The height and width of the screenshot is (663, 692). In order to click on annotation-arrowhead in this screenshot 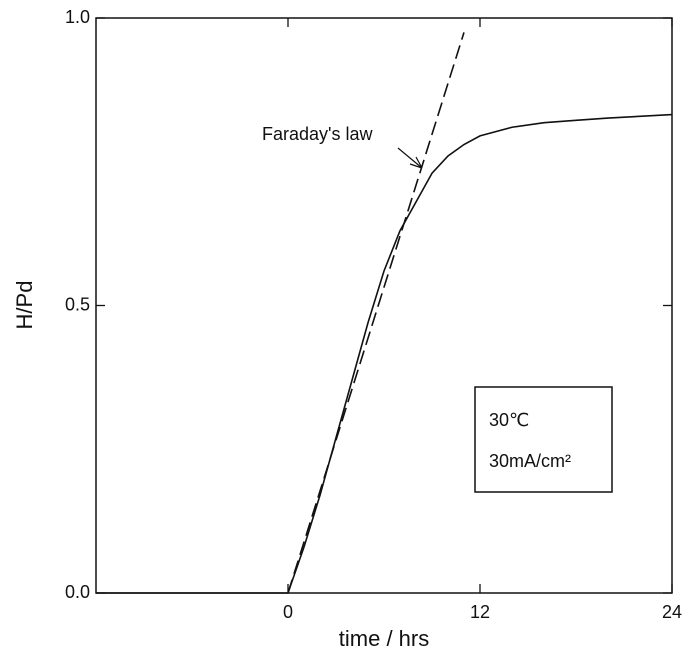, I will do `click(416, 162)`.